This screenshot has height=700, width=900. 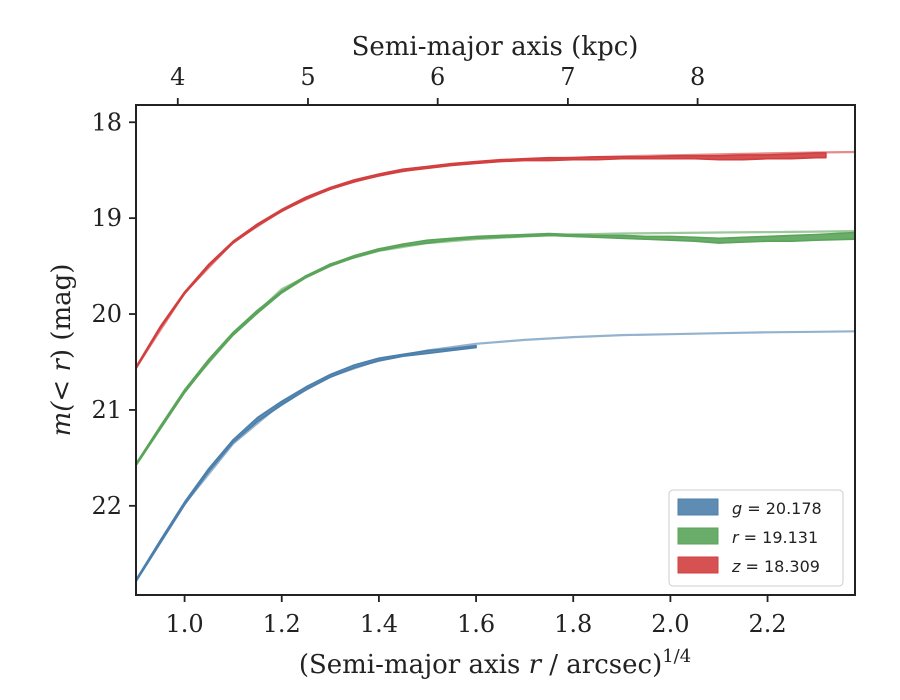 What do you see at coordinates (495, 47) in the screenshot?
I see `top-axis-label: Semi-major axis (kpc)` at bounding box center [495, 47].